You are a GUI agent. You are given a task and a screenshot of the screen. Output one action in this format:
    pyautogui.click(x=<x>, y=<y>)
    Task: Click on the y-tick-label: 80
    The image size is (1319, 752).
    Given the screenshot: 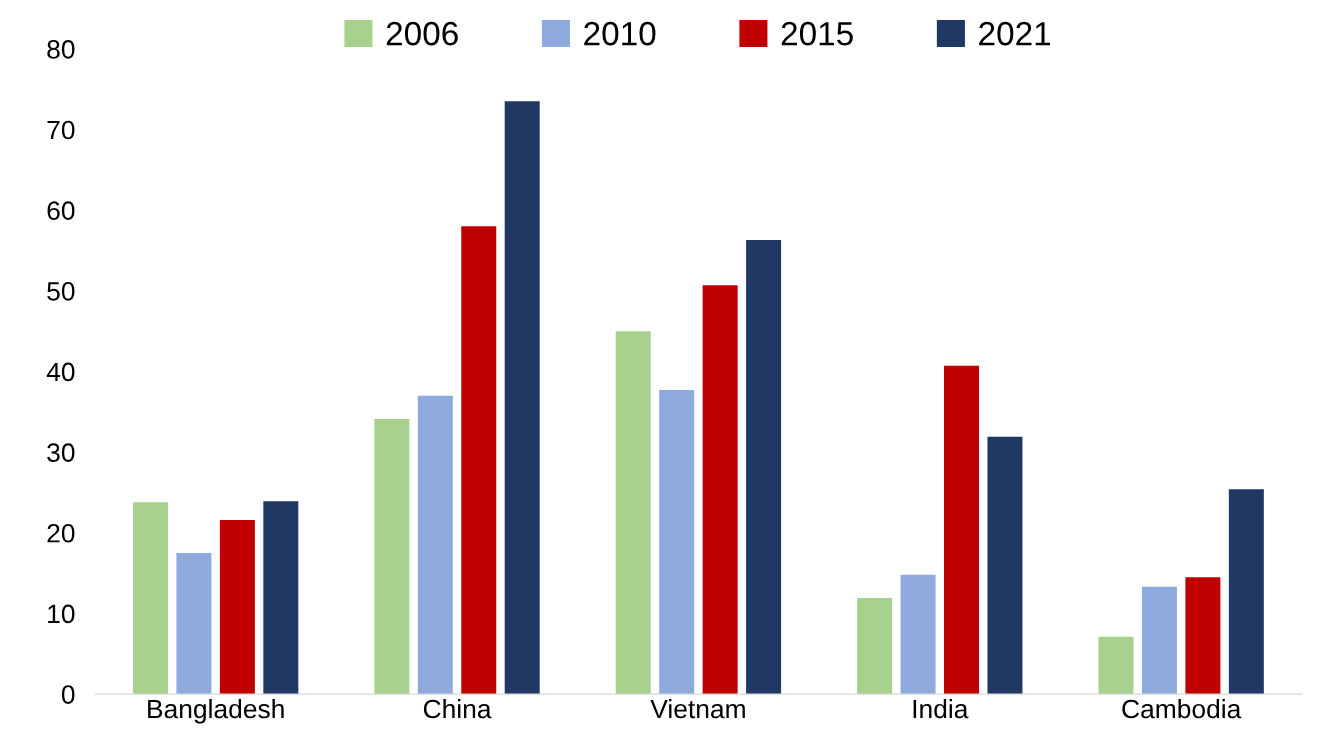 What is the action you would take?
    pyautogui.click(x=61, y=49)
    